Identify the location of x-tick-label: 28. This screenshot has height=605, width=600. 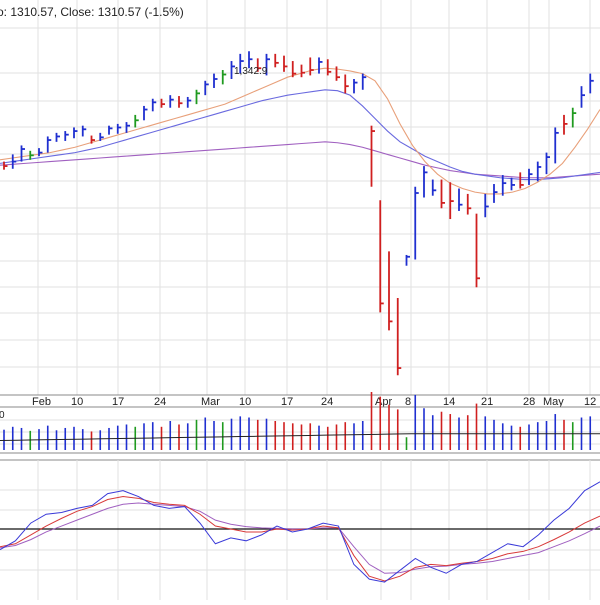
(529, 402).